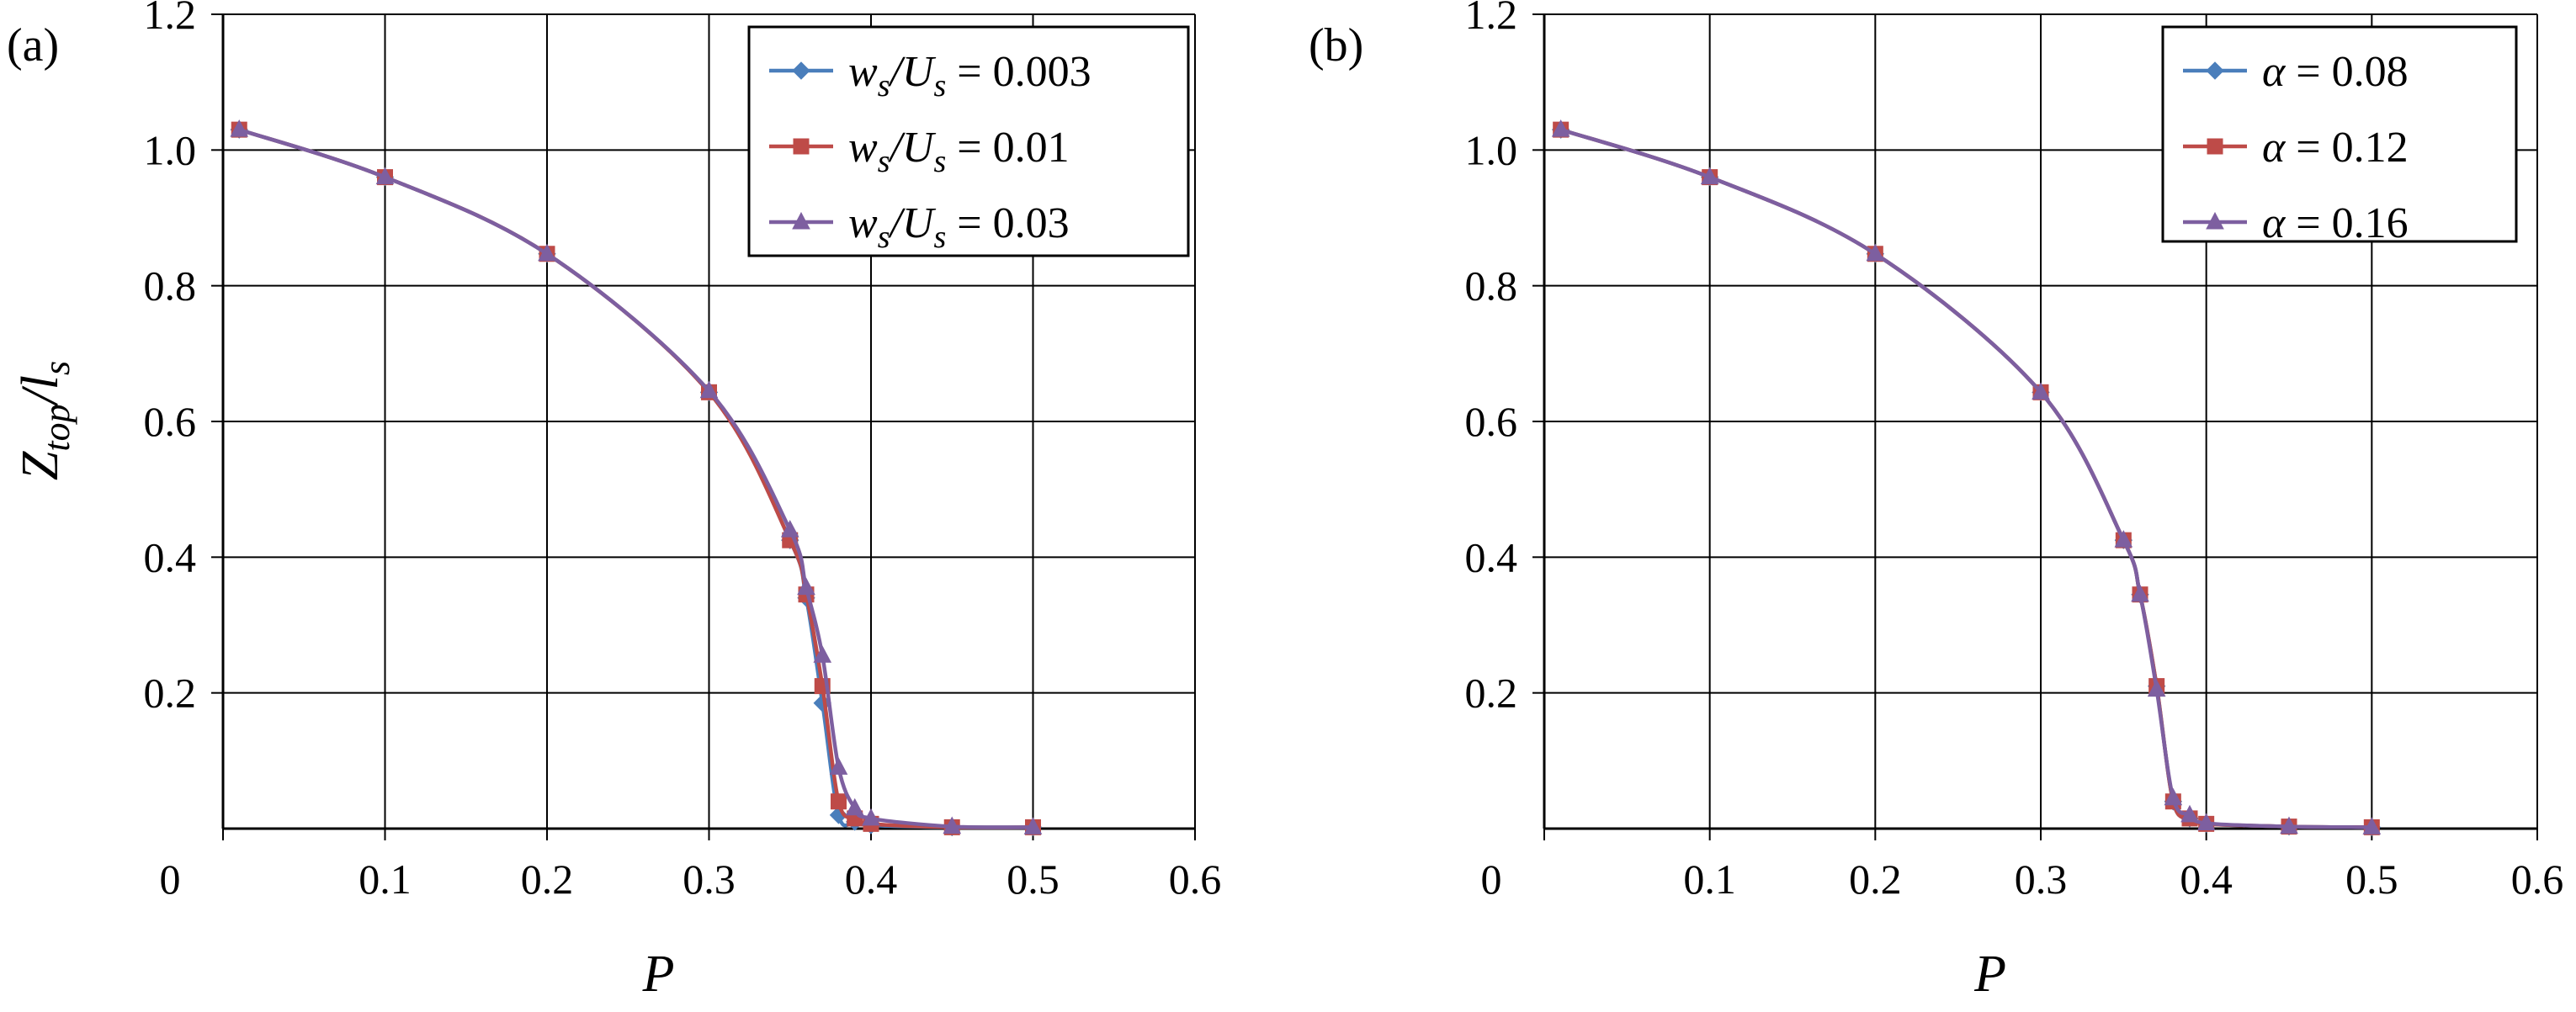 The width and height of the screenshot is (2576, 1012). Describe the element at coordinates (56, 427) in the screenshot. I see `y-label-sub: top` at that location.